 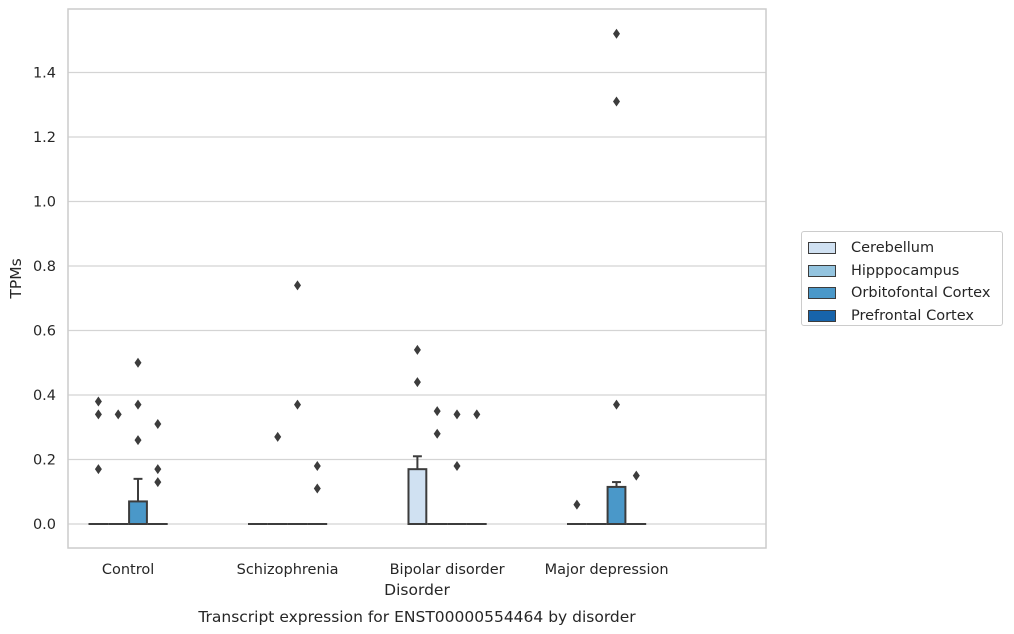 What do you see at coordinates (44, 300) in the screenshot?
I see `y-tick-labels: 0.0 0.2 0.4 0.6 0.8 1.0 1.2 1.4` at bounding box center [44, 300].